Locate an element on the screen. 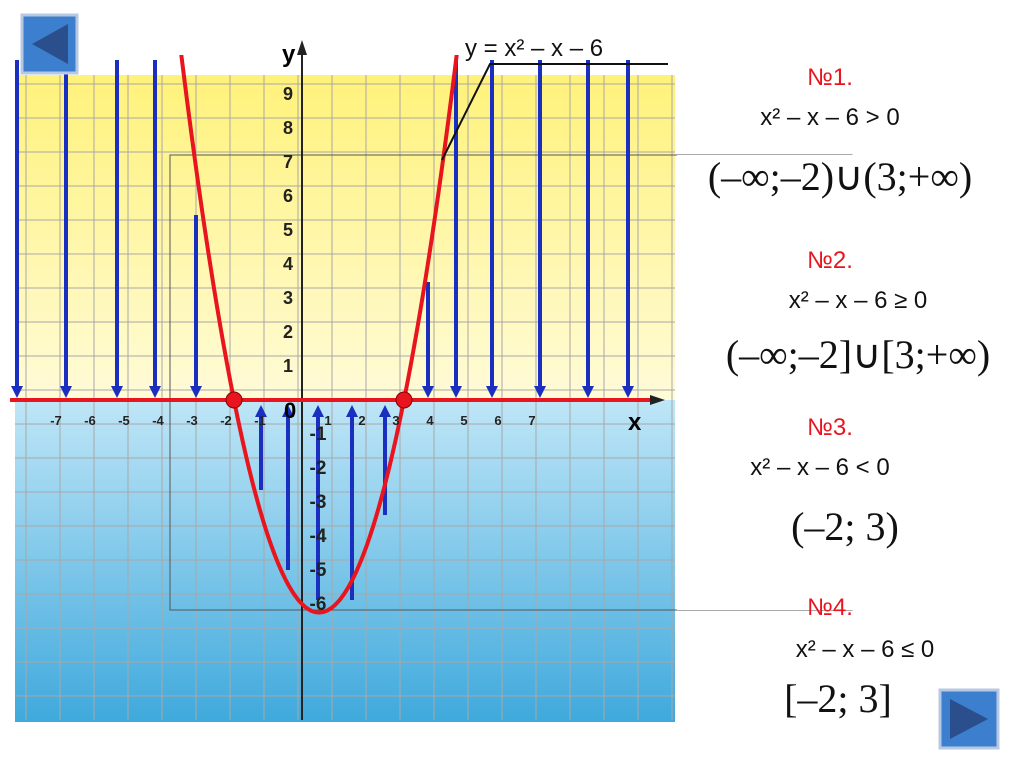 Image resolution: width=1024 pixels, height=767 pixels. x-tick-label: 6 is located at coordinates (497, 420).